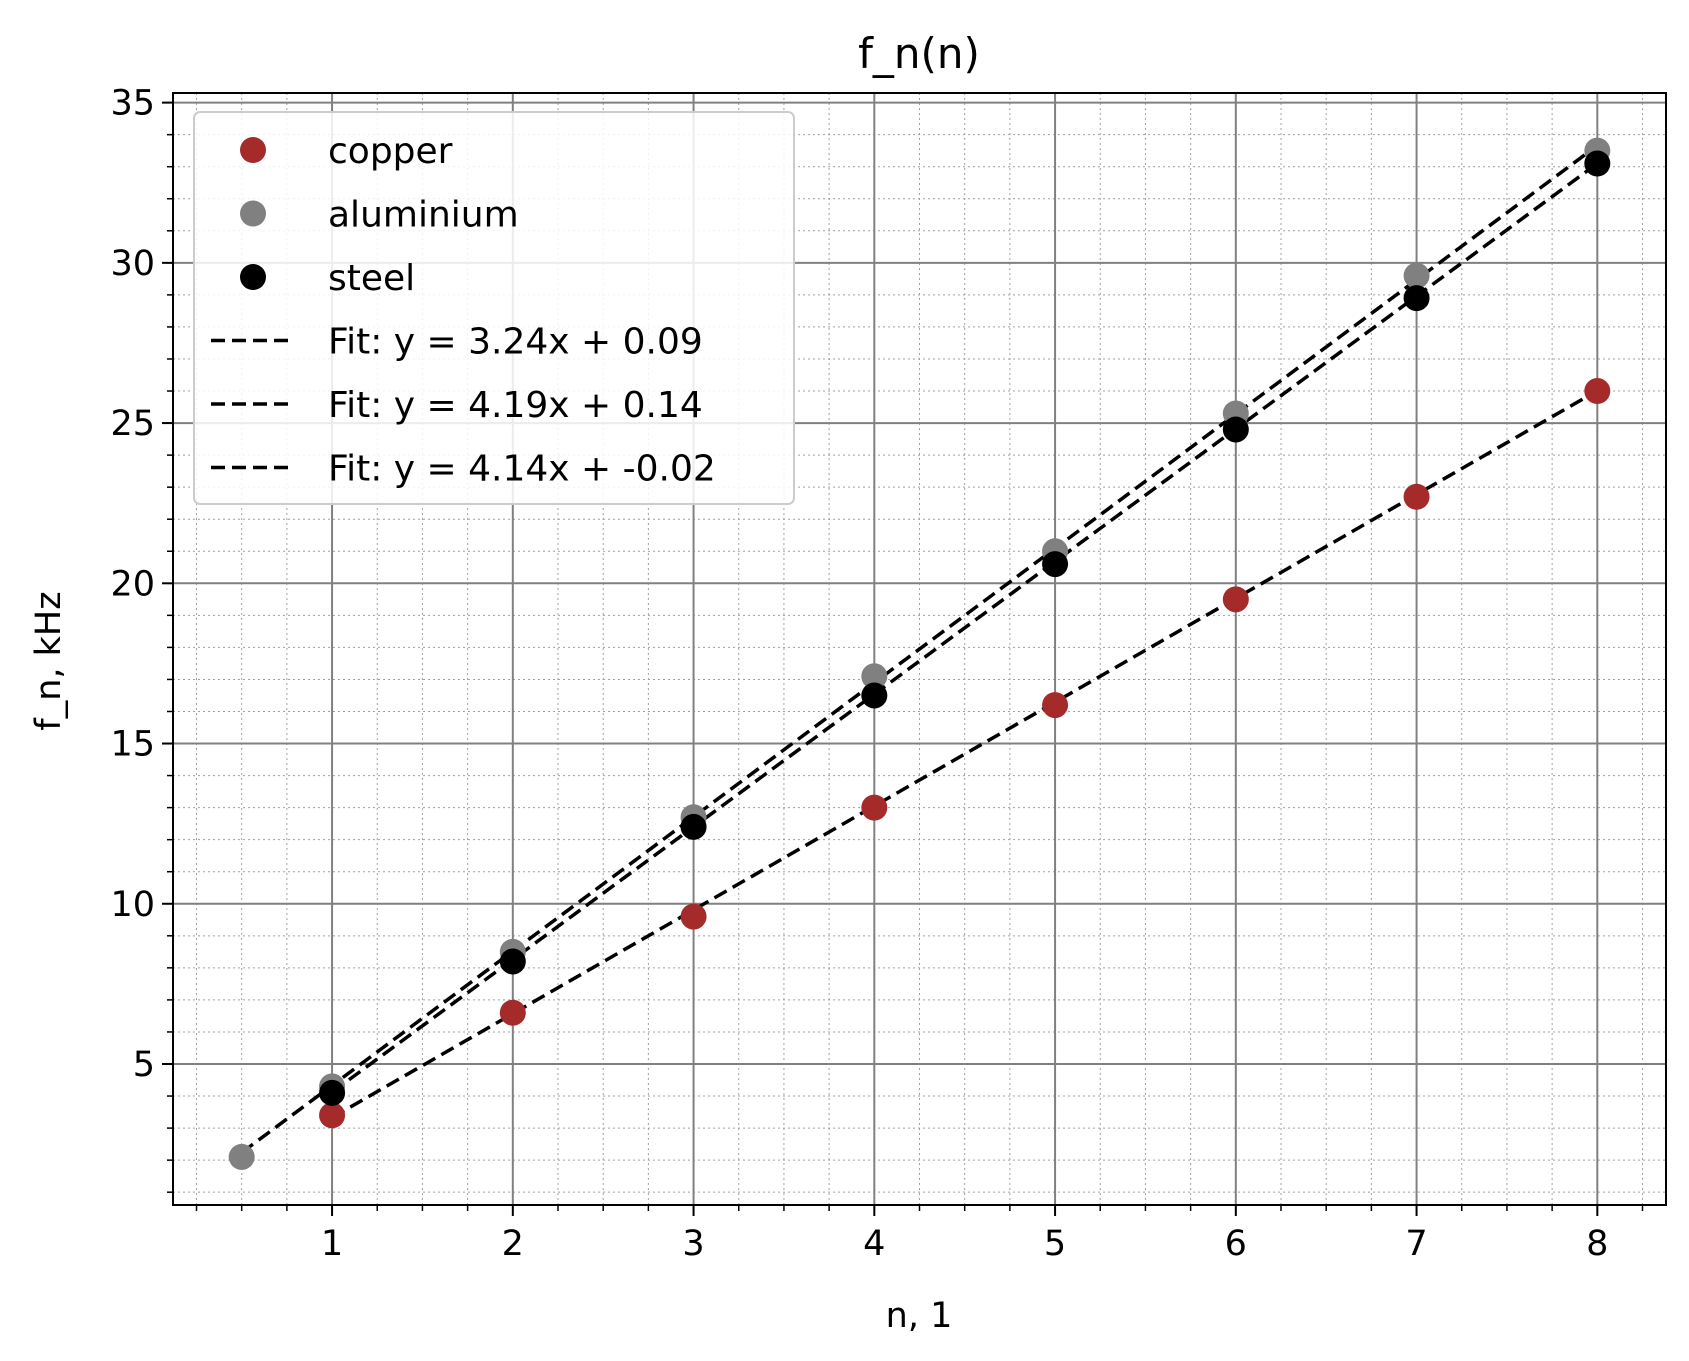 The height and width of the screenshot is (1361, 1689). Describe the element at coordinates (144, 1065) in the screenshot. I see `y-tick-label: 5` at that location.